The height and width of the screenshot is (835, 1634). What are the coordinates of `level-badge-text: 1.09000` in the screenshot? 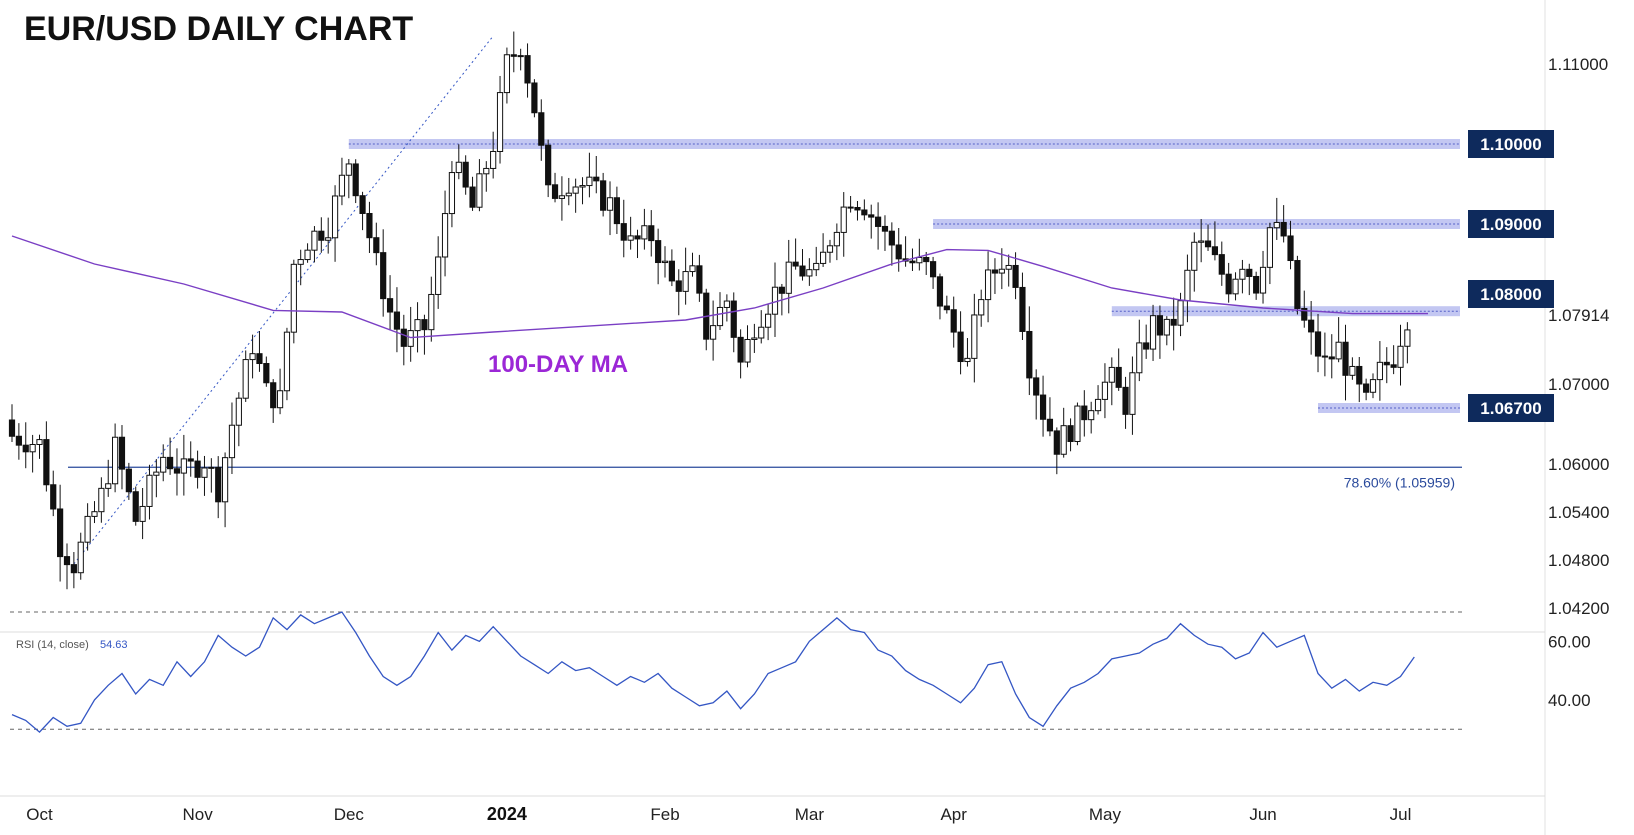 It's located at (1510, 224).